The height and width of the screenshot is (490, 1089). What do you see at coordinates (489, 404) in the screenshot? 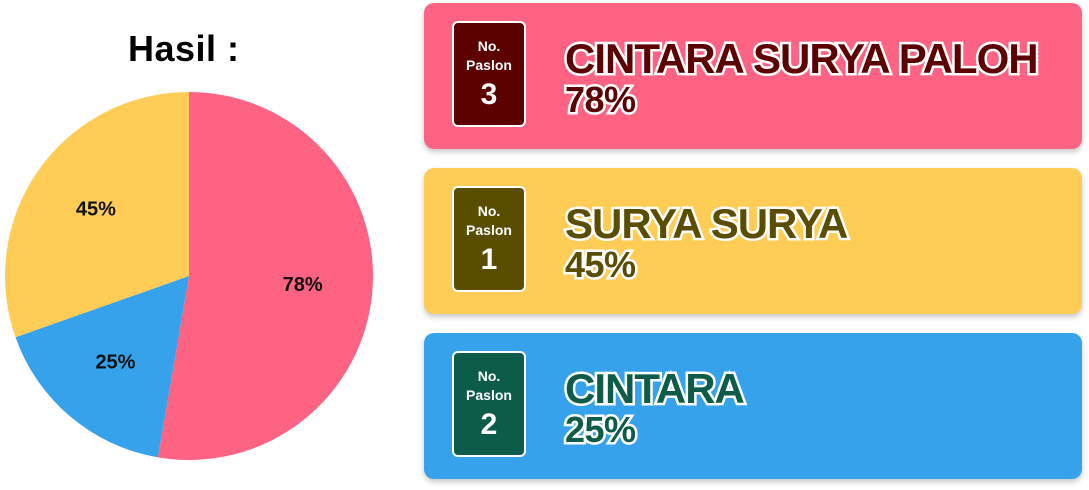
I see `paslon-badge: No. Paslon 2` at bounding box center [489, 404].